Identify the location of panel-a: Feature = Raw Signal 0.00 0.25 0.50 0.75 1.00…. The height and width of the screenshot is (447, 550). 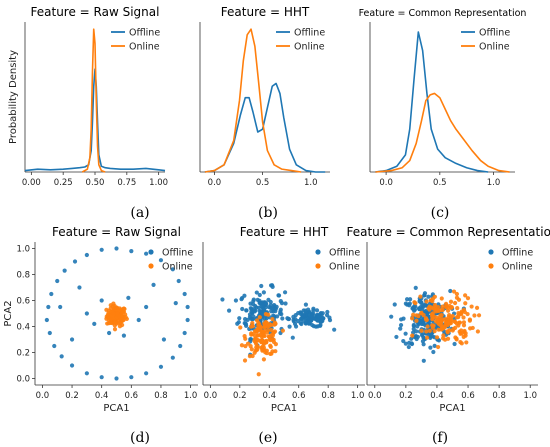
(88, 113).